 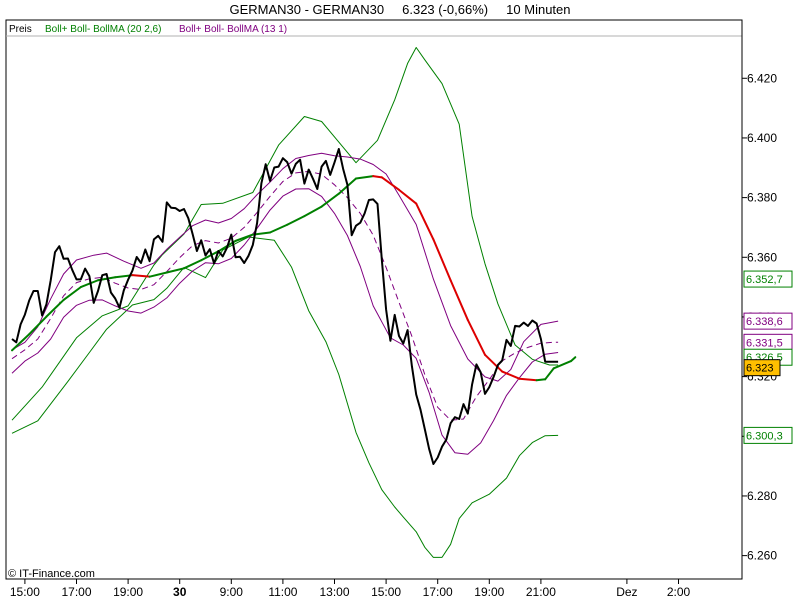 What do you see at coordinates (233, 29) in the screenshot?
I see `legend-entry: Boll+ Boll- BollMA (13 1)` at bounding box center [233, 29].